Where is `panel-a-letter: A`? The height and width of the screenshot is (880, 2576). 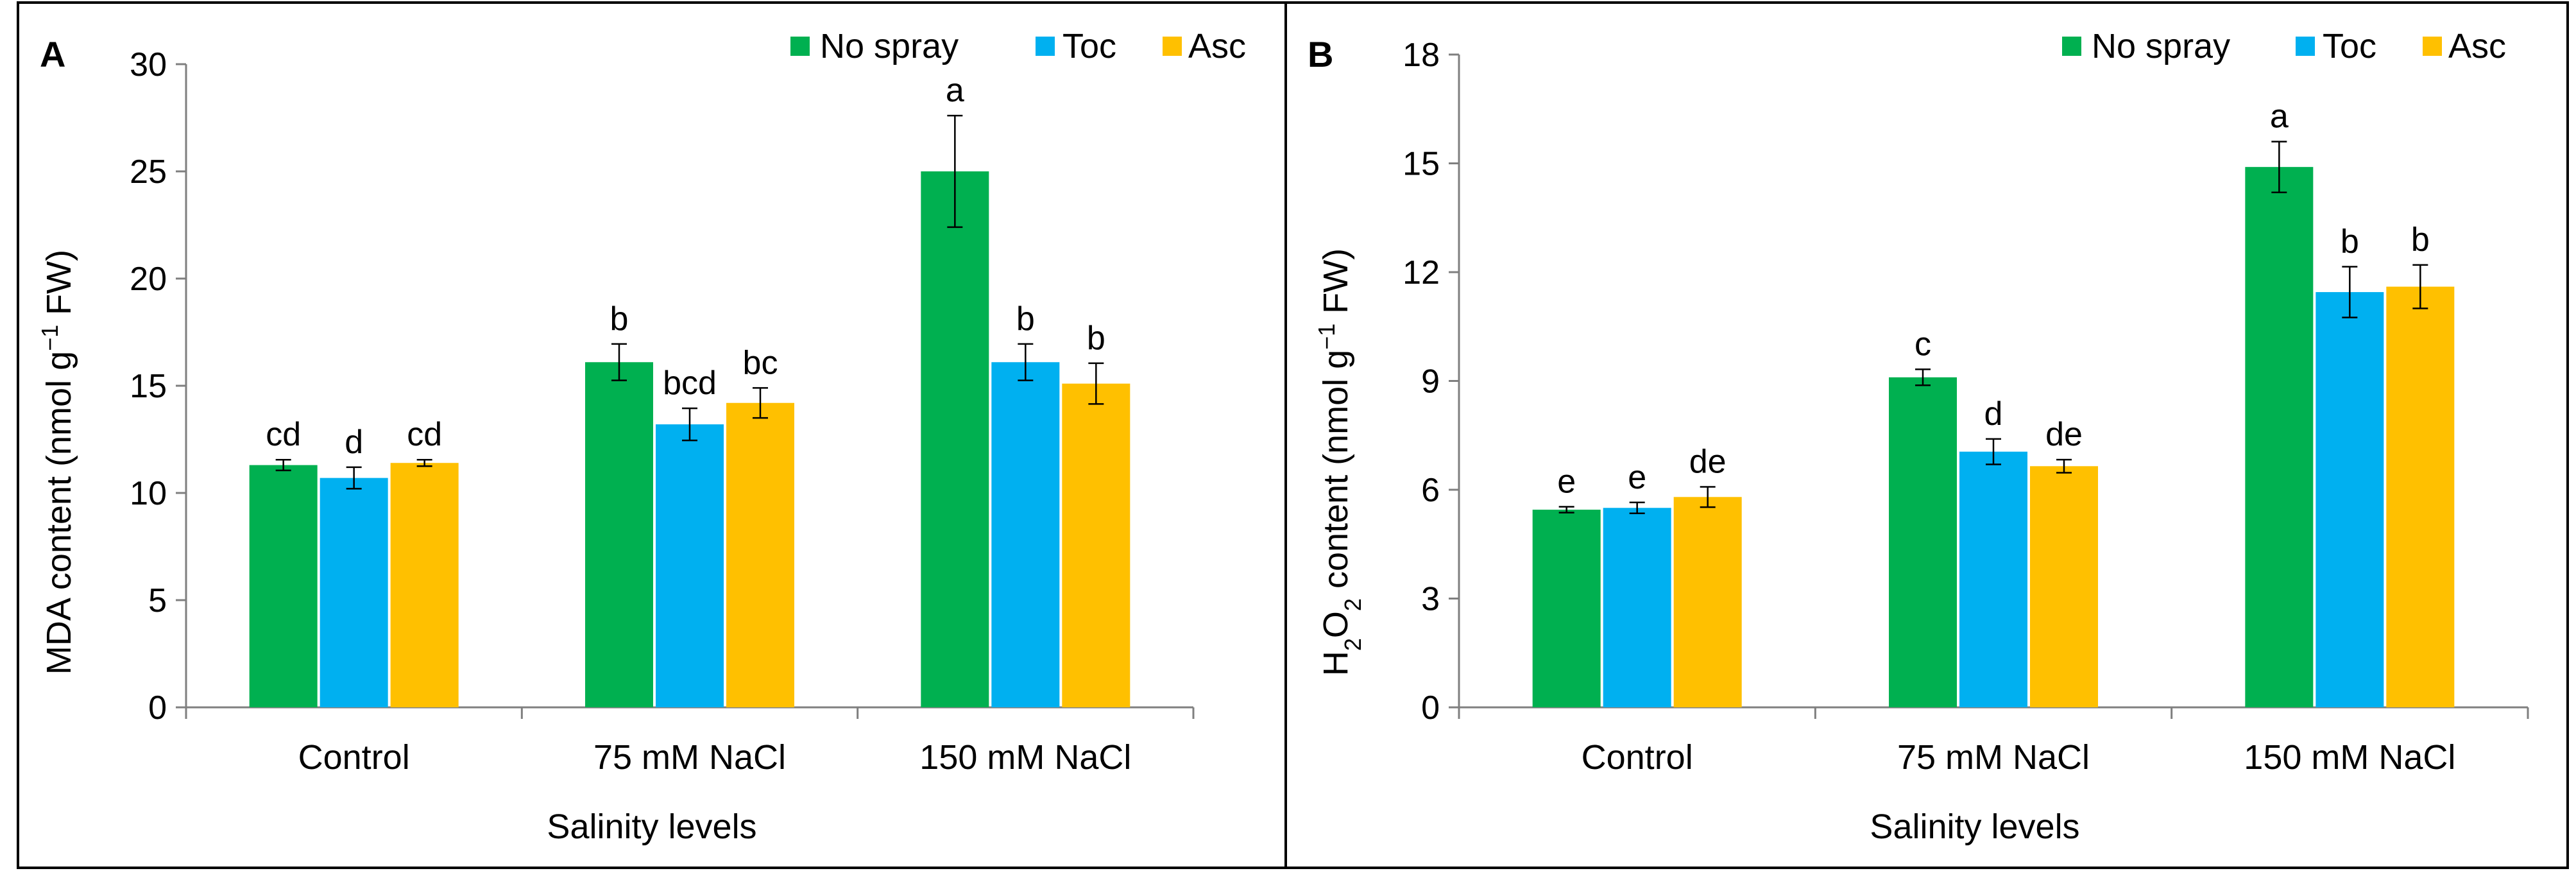 panel-a-letter: A is located at coordinates (53, 54).